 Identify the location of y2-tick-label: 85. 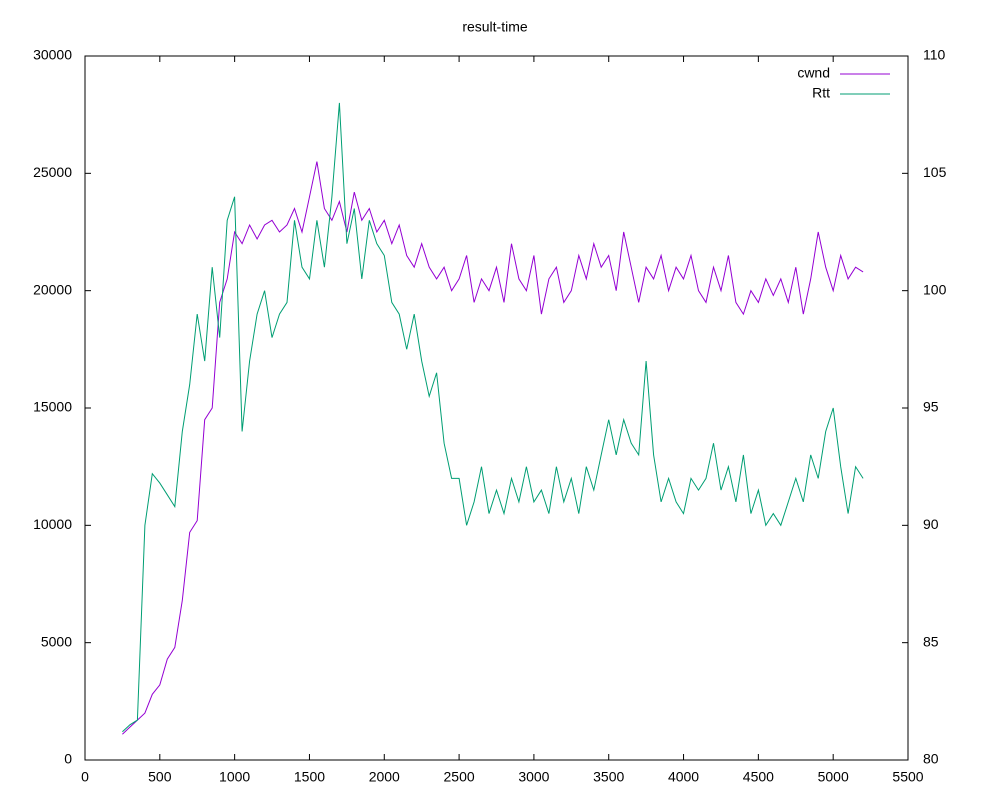
(931, 641).